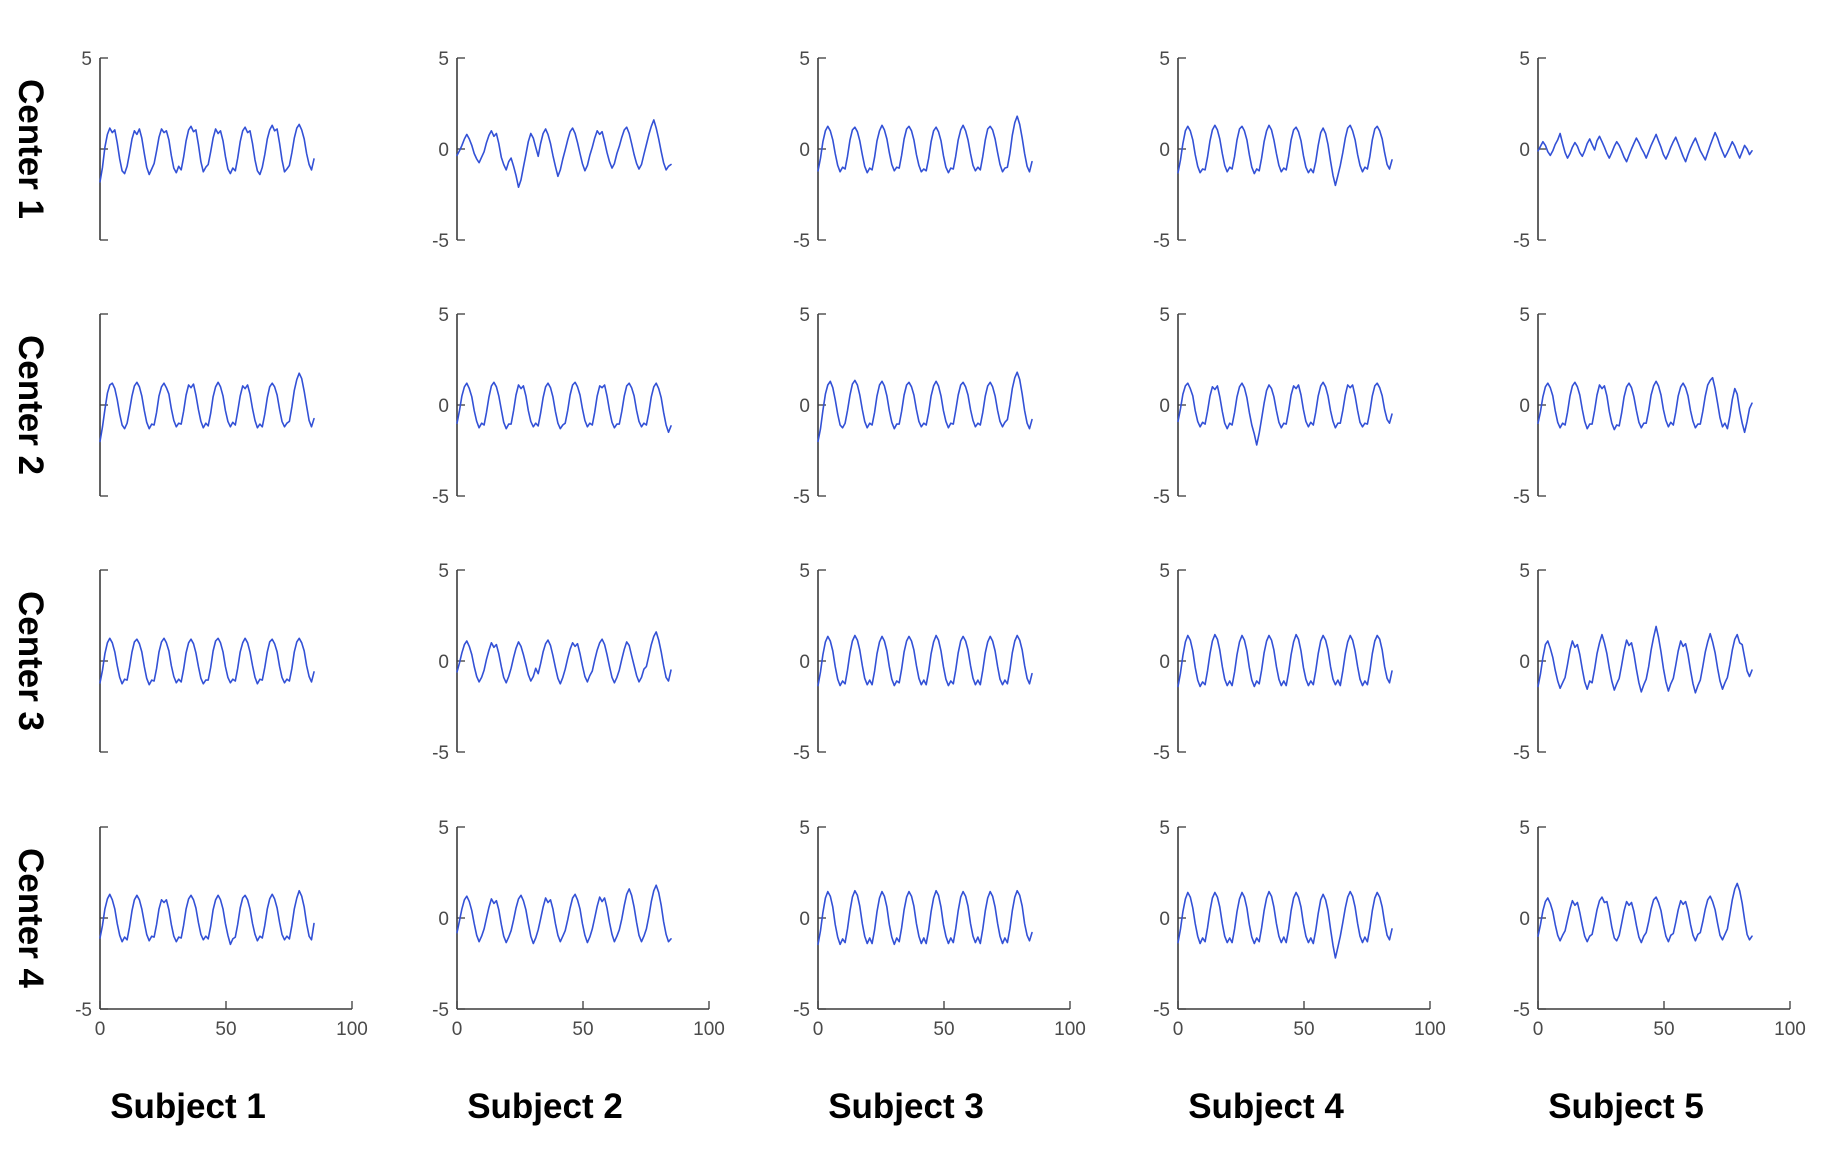 The image size is (1826, 1164). Describe the element at coordinates (923, 421) in the screenshot. I see `subplot-center-2-subject-3: 5 0 -5` at that location.